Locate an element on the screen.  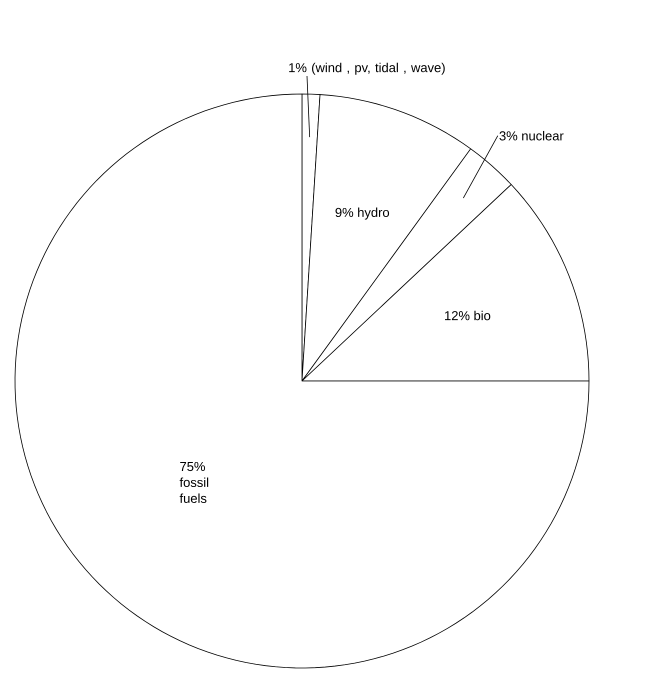
slice-label: 9% hydro is located at coordinates (363, 214).